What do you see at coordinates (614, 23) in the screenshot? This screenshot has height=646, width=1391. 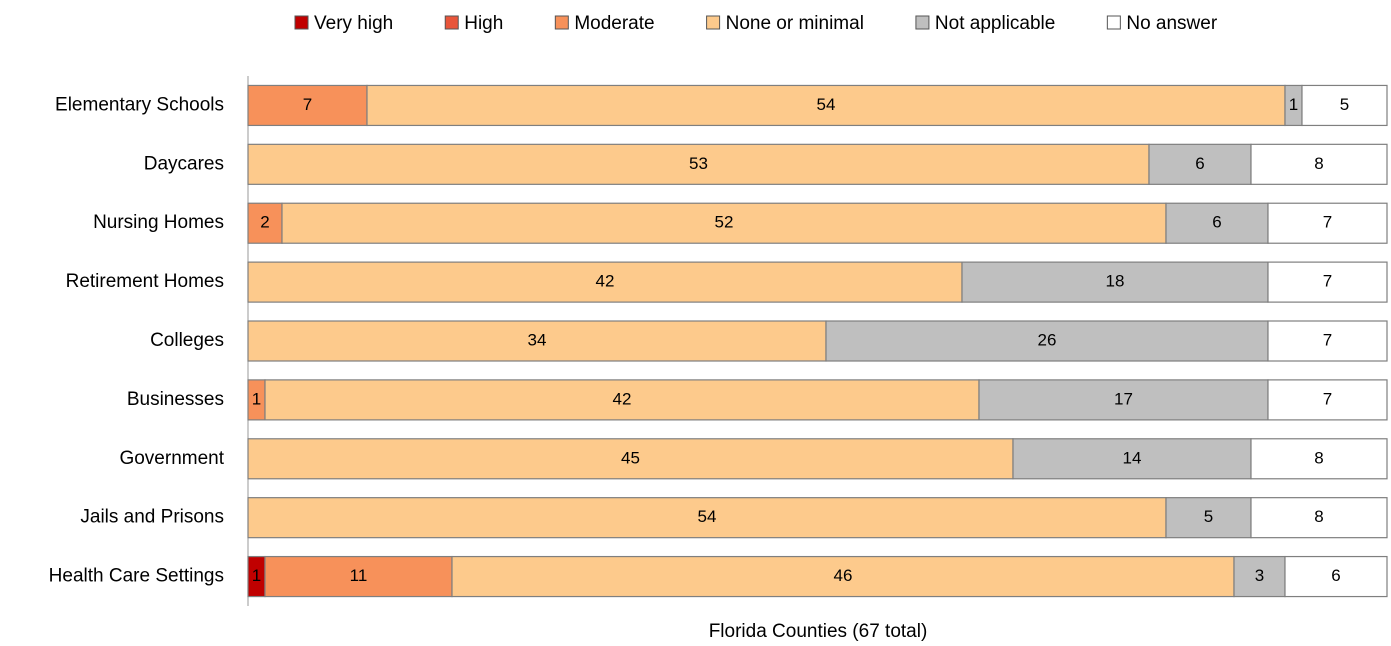 I see `legend-label: Moderate` at bounding box center [614, 23].